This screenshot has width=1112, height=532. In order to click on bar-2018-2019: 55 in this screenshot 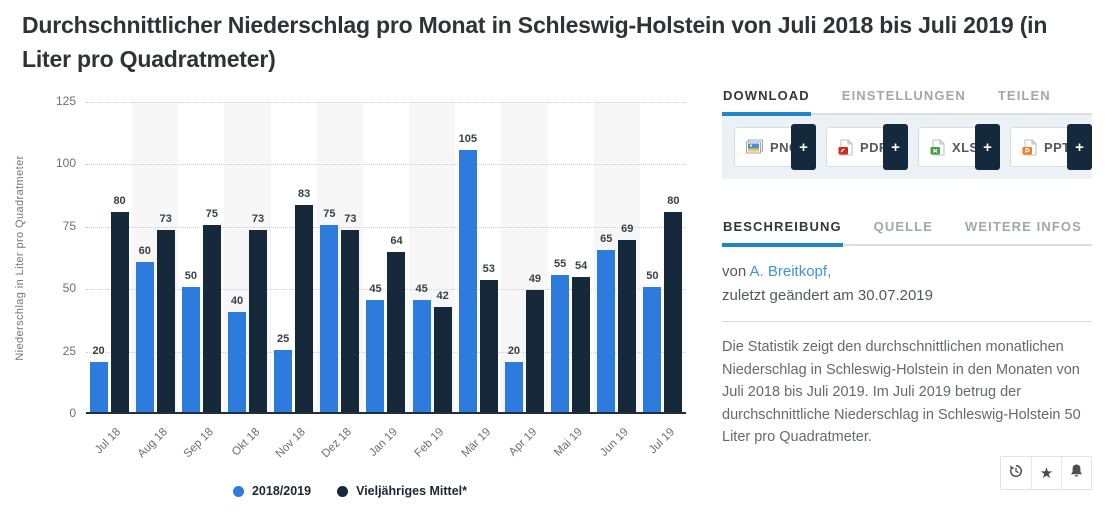, I will do `click(560, 335)`.